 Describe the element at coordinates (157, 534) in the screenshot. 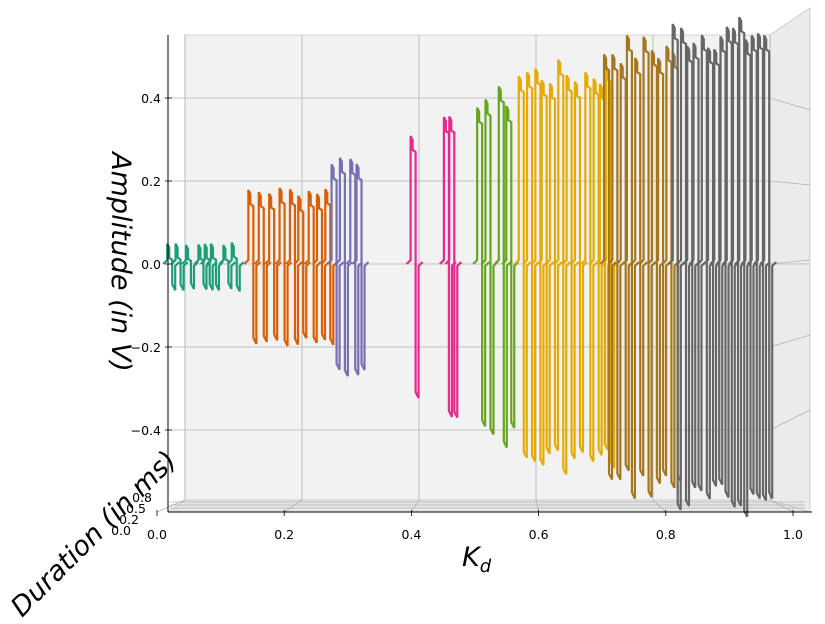

I see `x-tick-label: 0.0` at that location.